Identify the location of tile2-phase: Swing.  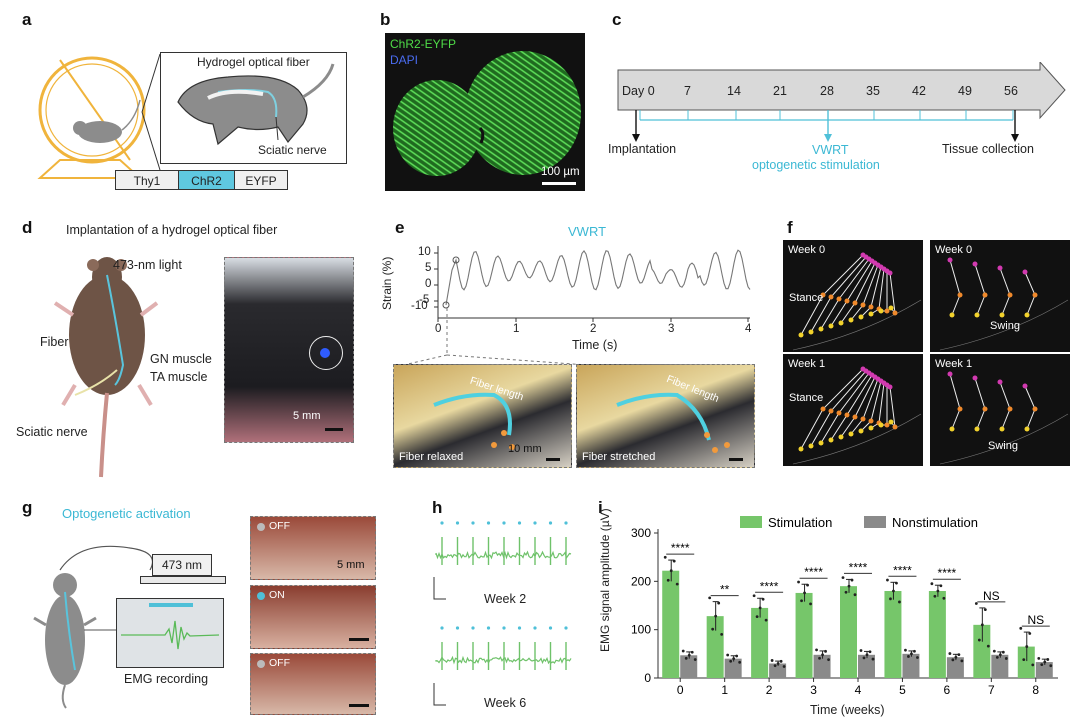
(1005, 326).